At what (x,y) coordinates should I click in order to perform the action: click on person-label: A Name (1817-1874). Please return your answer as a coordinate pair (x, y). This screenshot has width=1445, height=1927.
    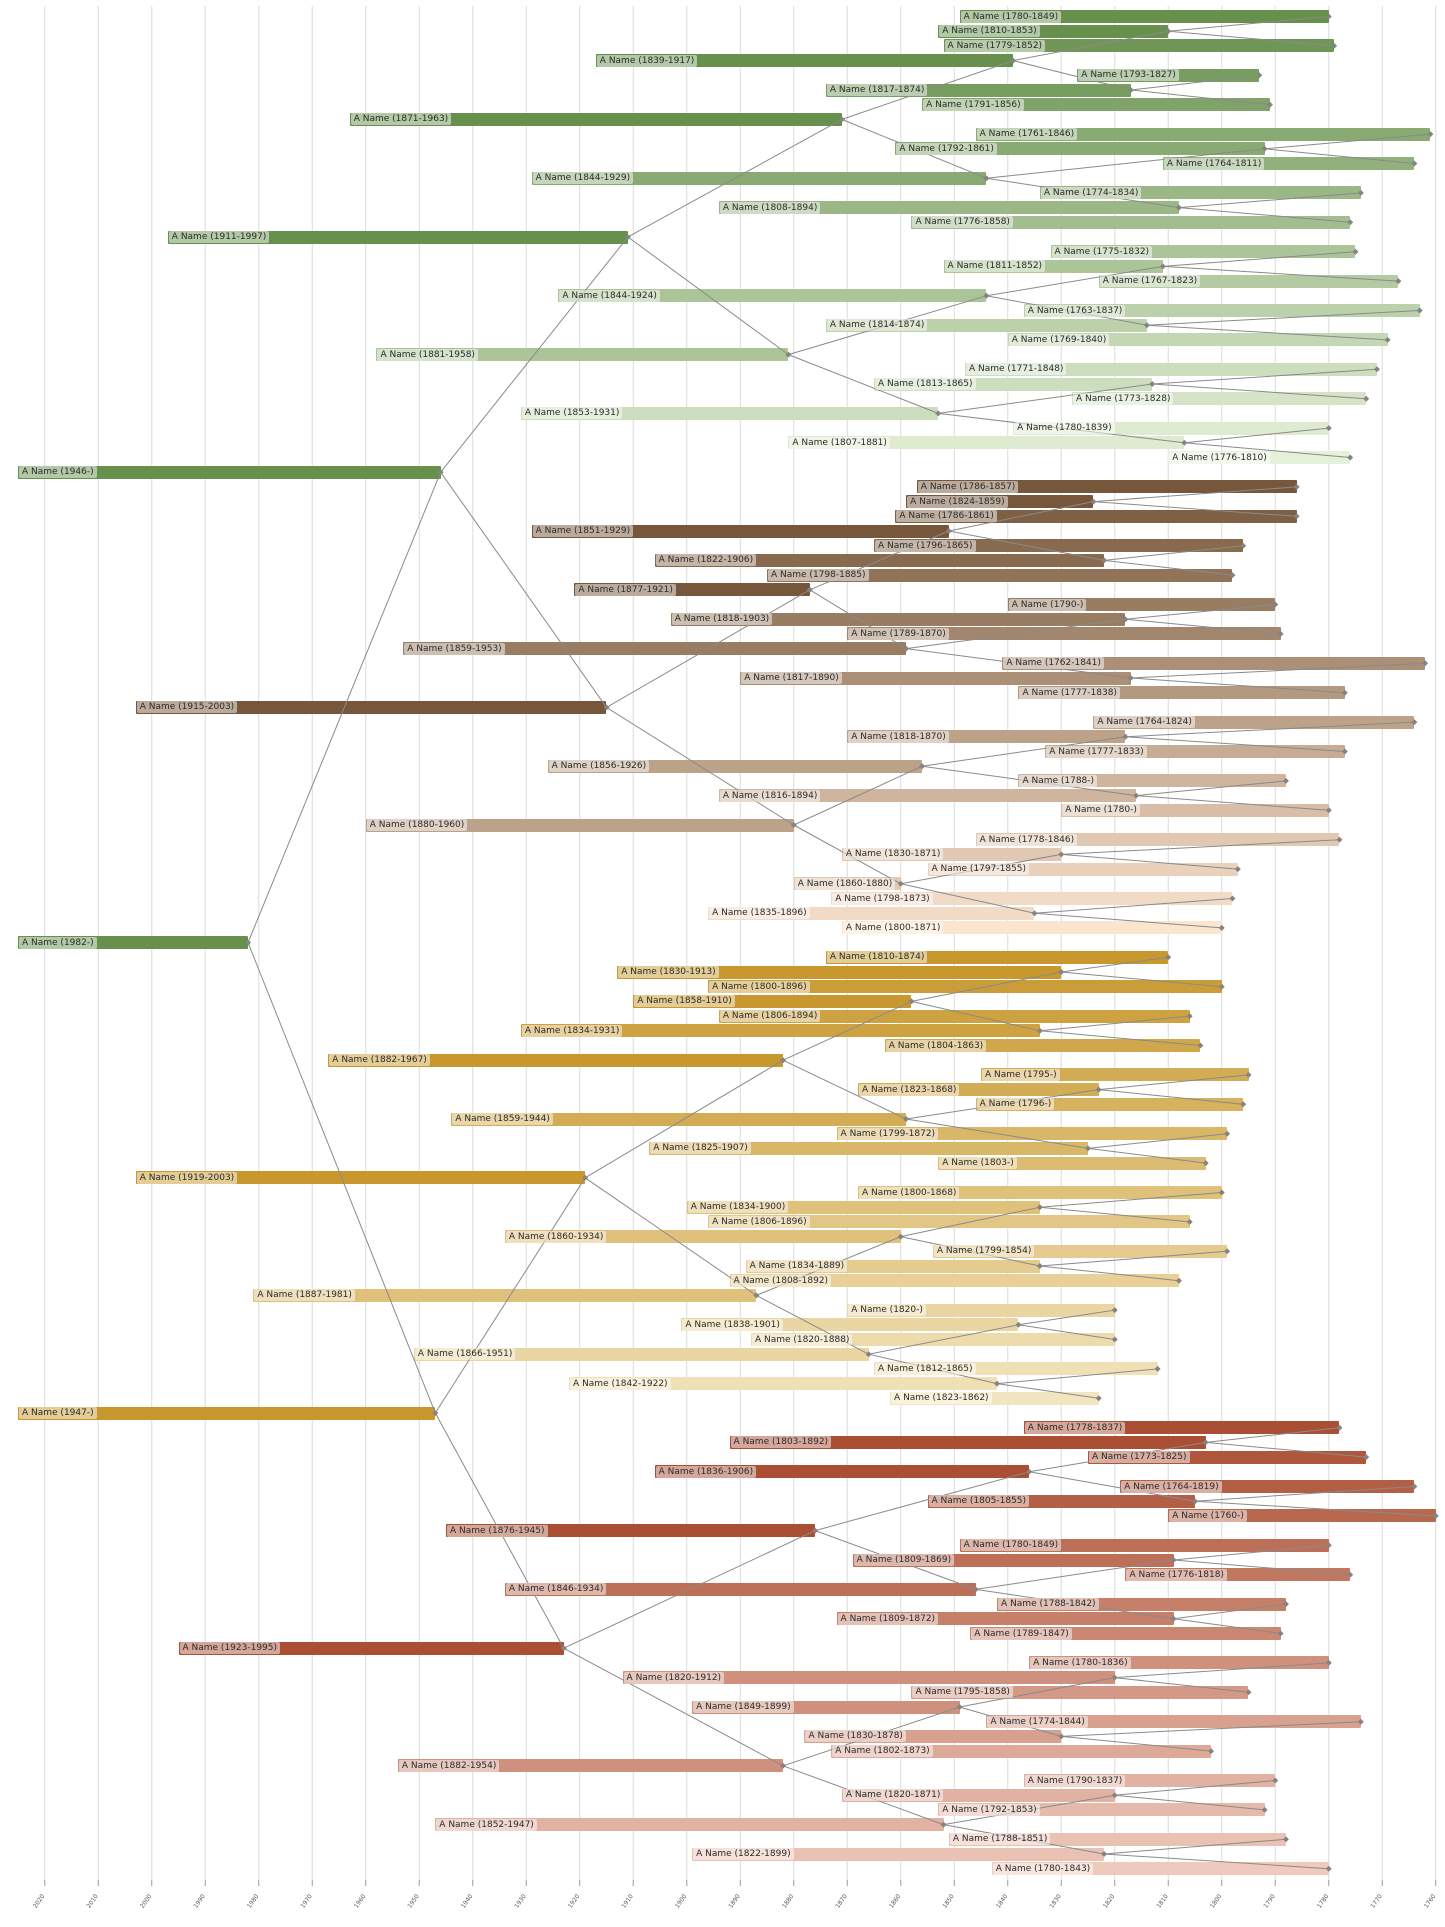
    Looking at the image, I should click on (877, 90).